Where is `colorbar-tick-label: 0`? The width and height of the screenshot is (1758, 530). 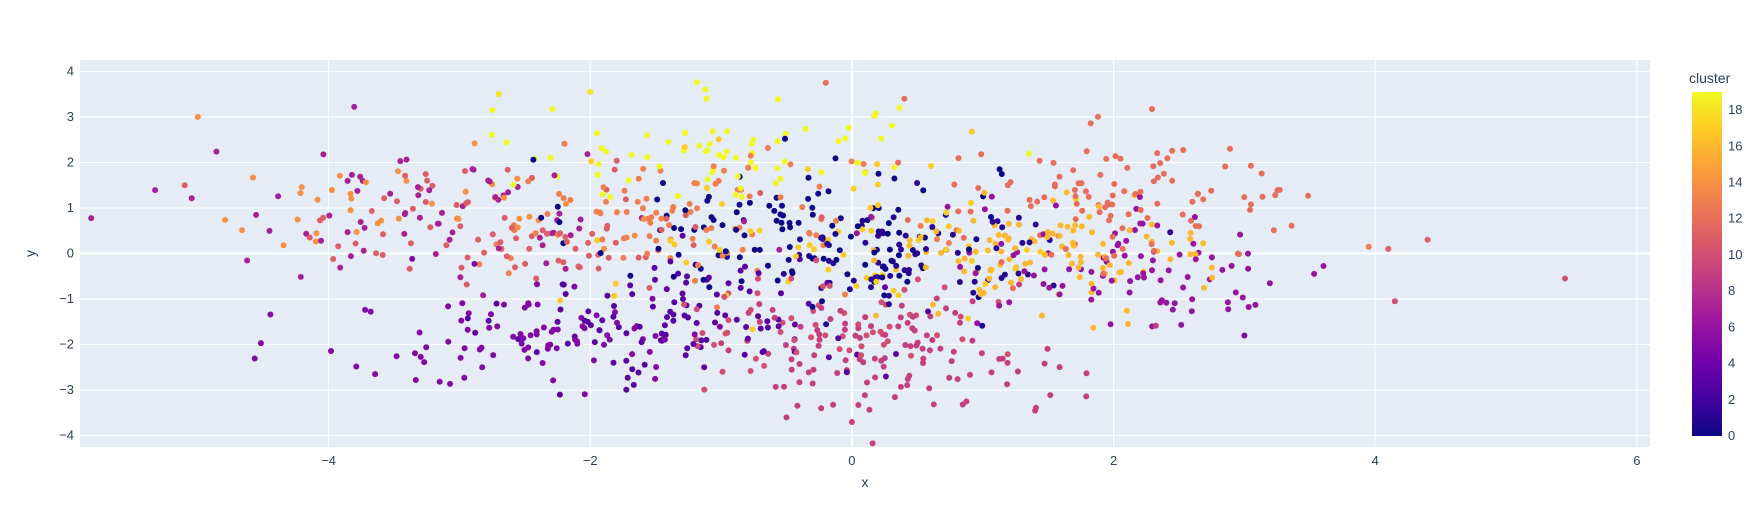 colorbar-tick-label: 0 is located at coordinates (1731, 435).